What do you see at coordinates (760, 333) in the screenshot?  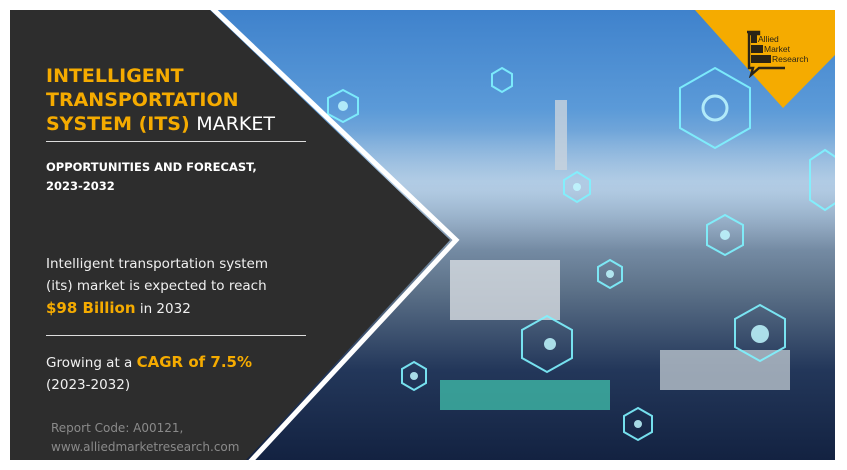 I see `cloud-hex-icon` at bounding box center [760, 333].